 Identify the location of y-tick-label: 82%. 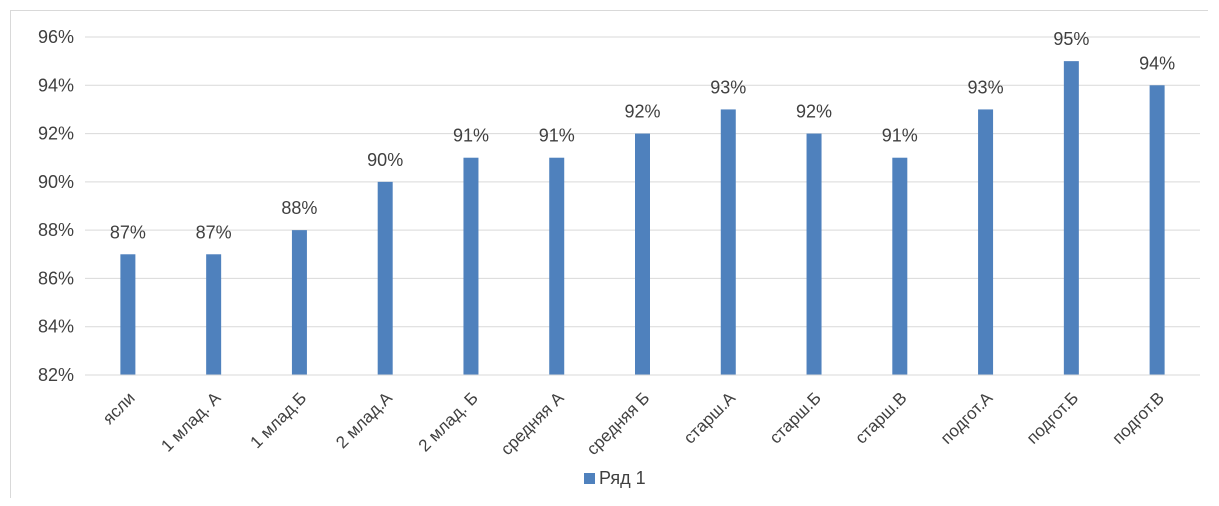
(56, 375).